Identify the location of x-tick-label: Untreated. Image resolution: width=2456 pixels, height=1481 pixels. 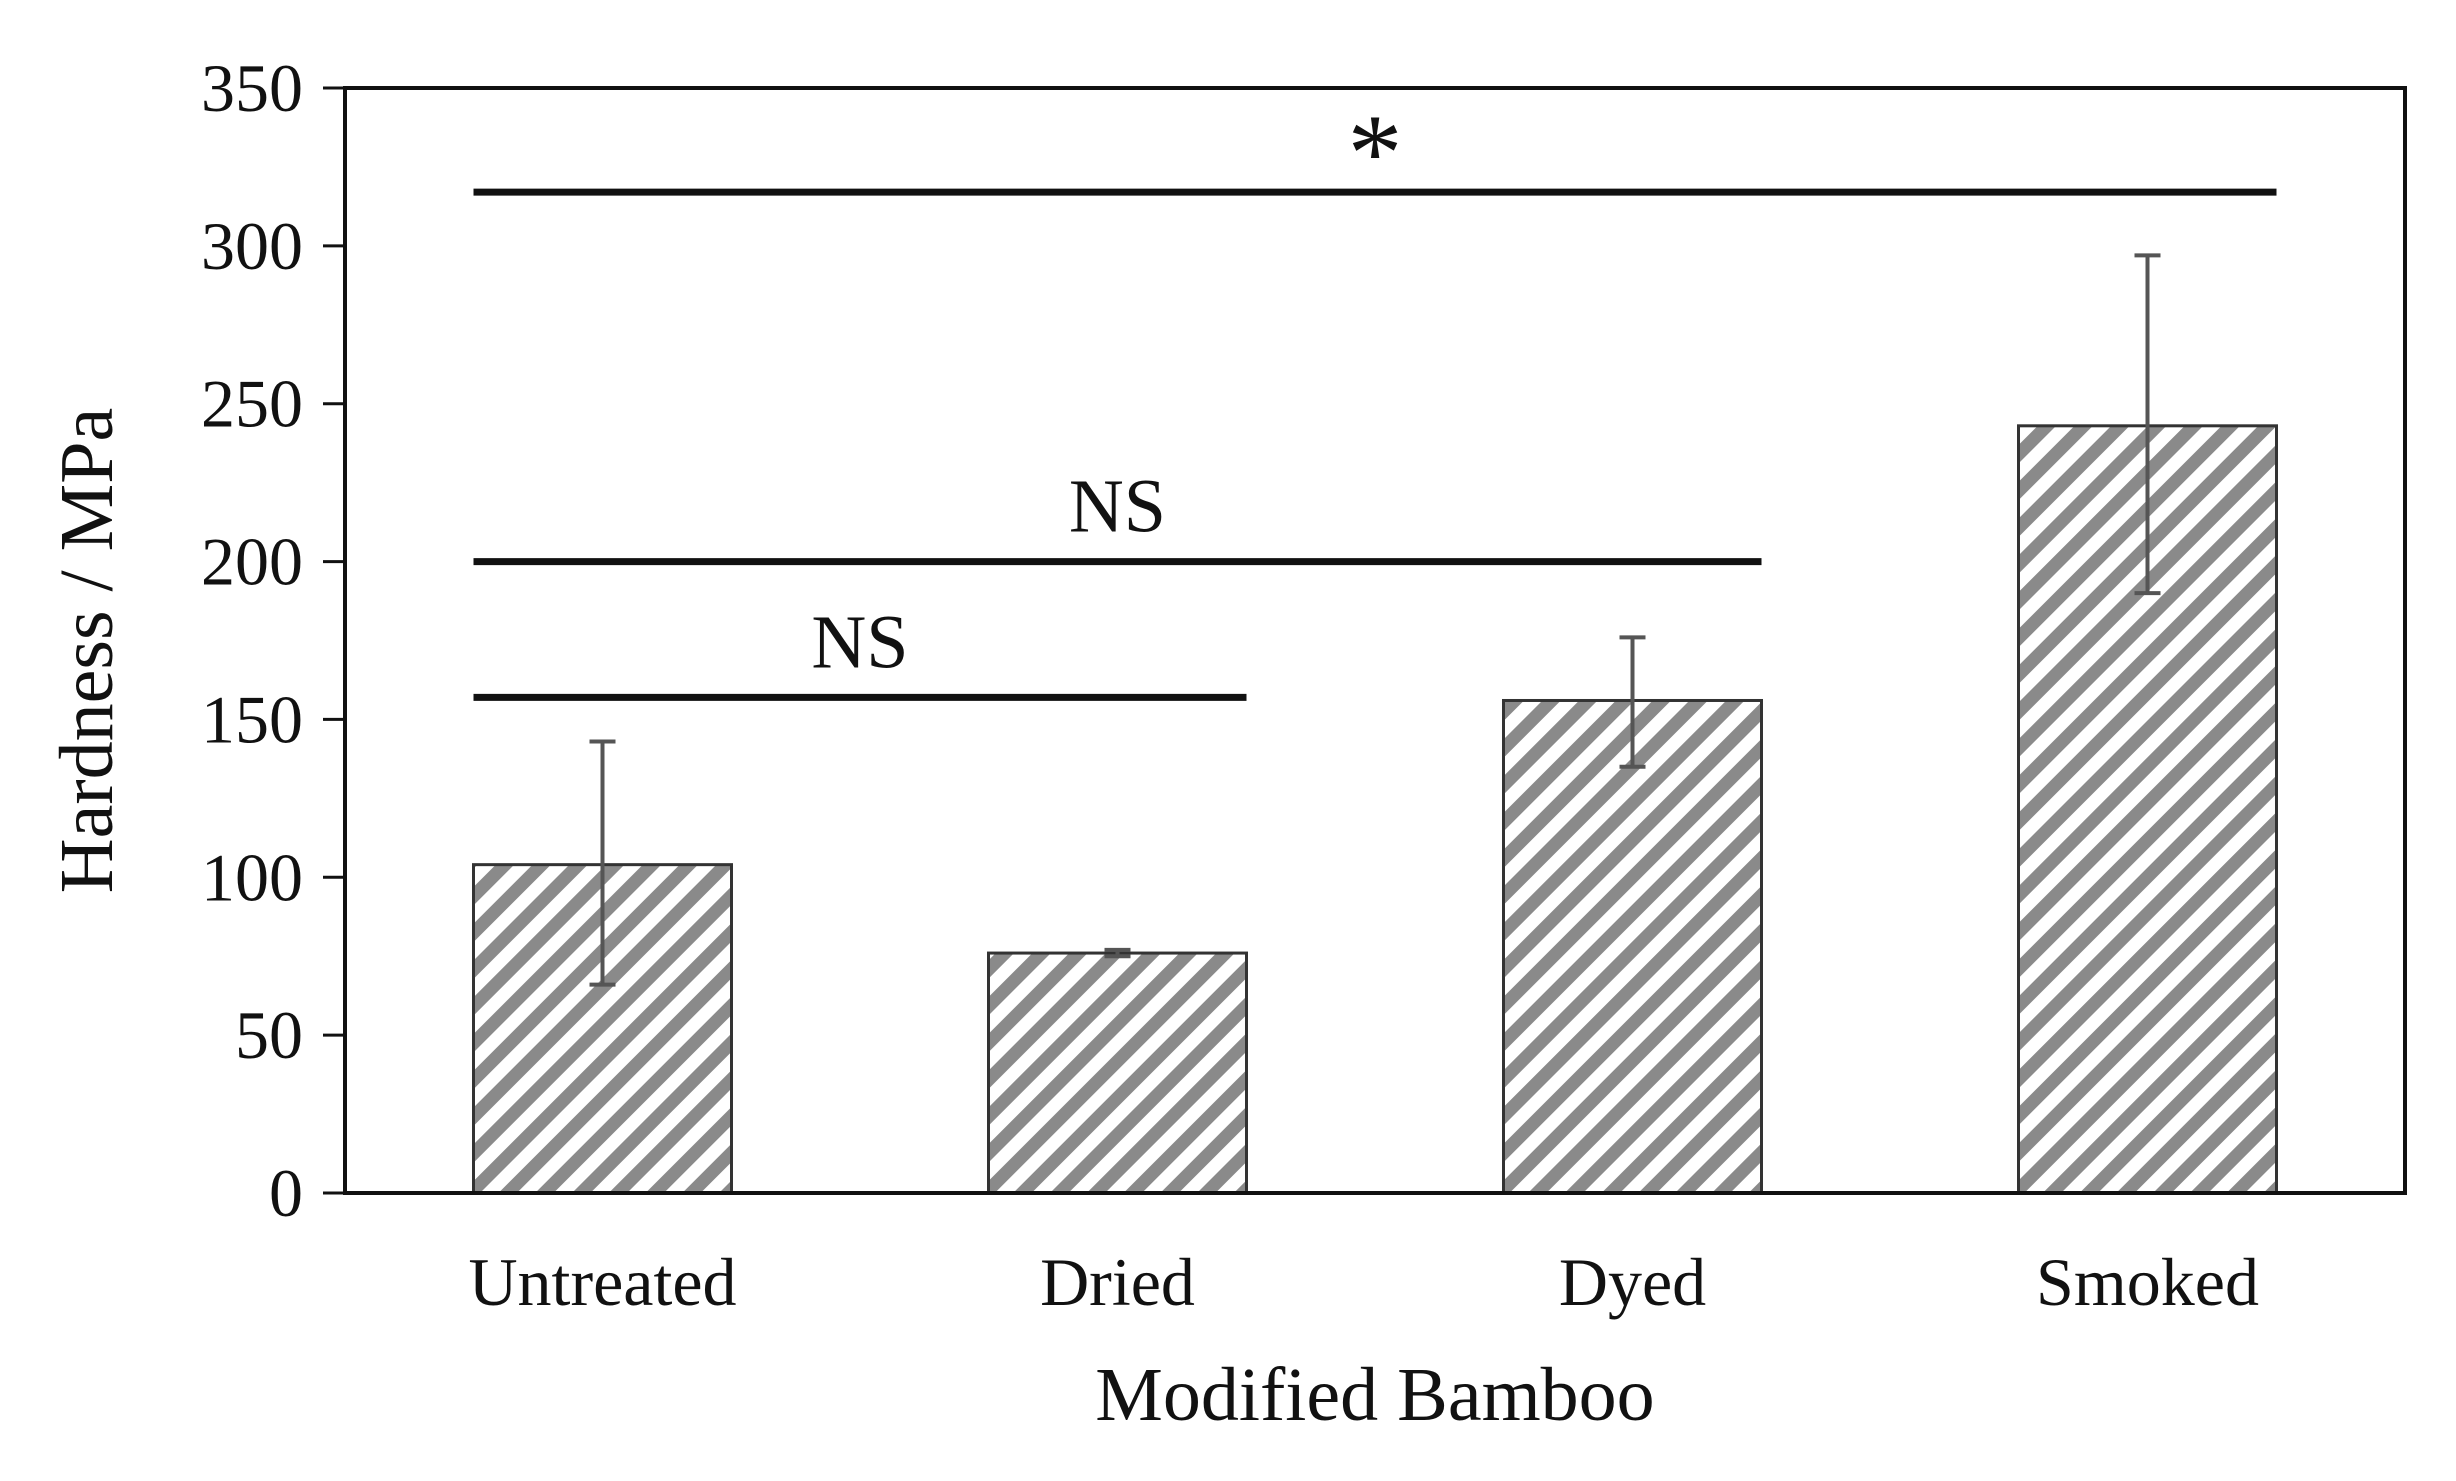
(602, 1282).